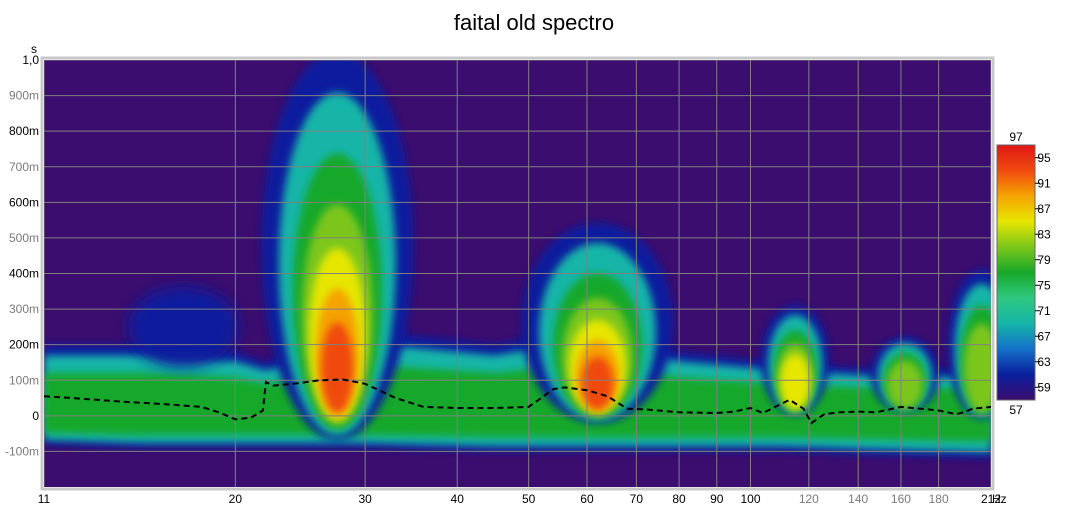 The image size is (1068, 510). What do you see at coordinates (22, 451) in the screenshot?
I see `y-tick-label: -100m` at bounding box center [22, 451].